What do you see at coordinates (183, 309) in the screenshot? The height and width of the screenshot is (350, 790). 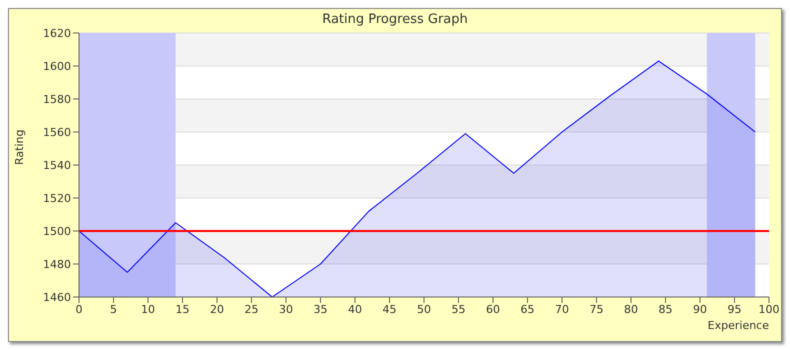 I see `x-tick-label: 15` at bounding box center [183, 309].